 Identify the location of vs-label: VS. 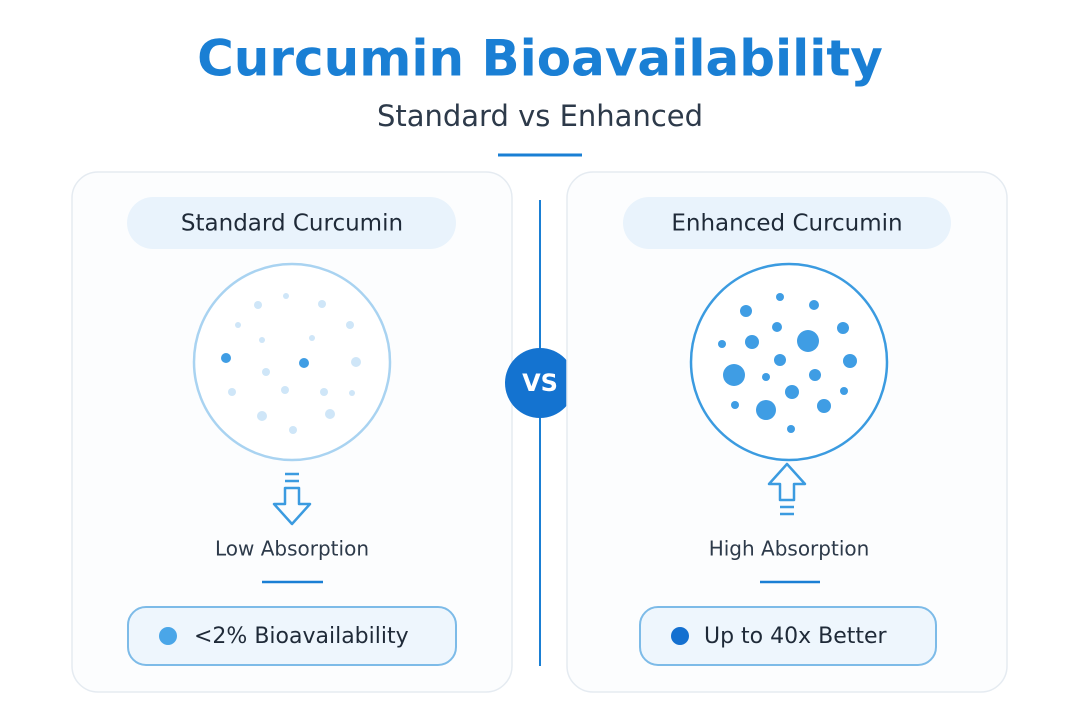
(540, 383).